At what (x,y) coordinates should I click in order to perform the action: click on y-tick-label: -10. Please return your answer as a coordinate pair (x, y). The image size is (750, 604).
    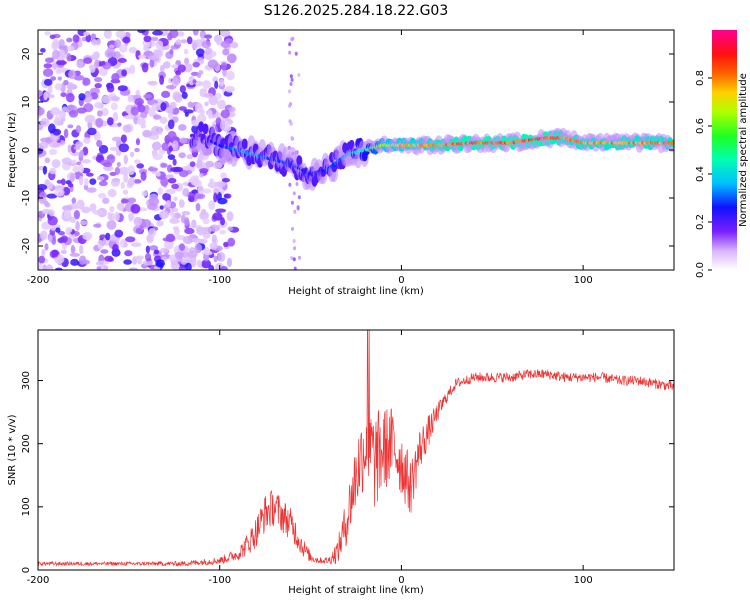
    Looking at the image, I should click on (26, 198).